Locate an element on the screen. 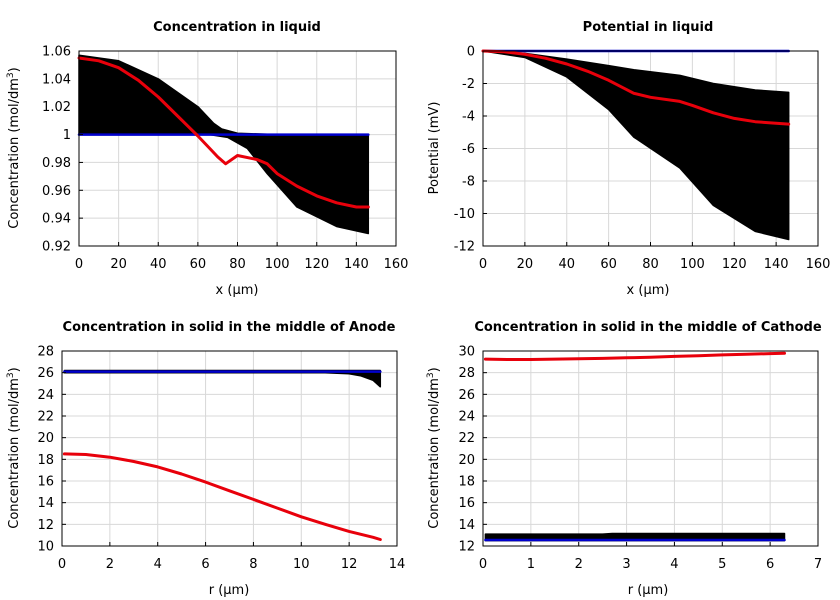  y-tick-label: 30 is located at coordinates (466, 352).